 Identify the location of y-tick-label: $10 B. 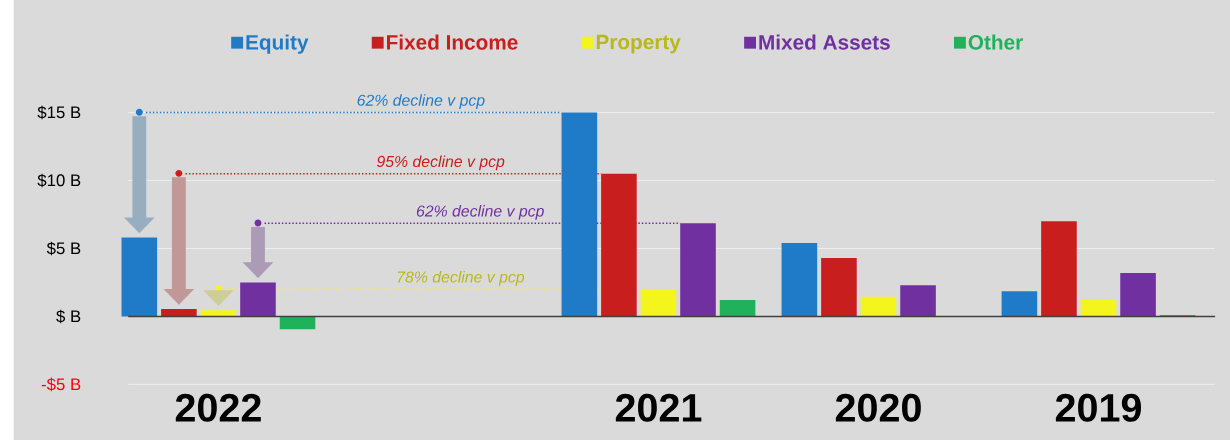
(59, 180).